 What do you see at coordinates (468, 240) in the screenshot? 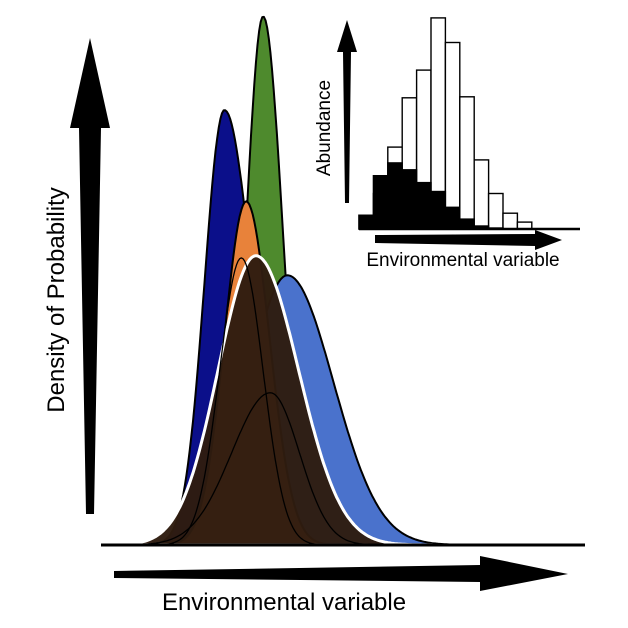
I see `inset-x-axis-arrow` at bounding box center [468, 240].